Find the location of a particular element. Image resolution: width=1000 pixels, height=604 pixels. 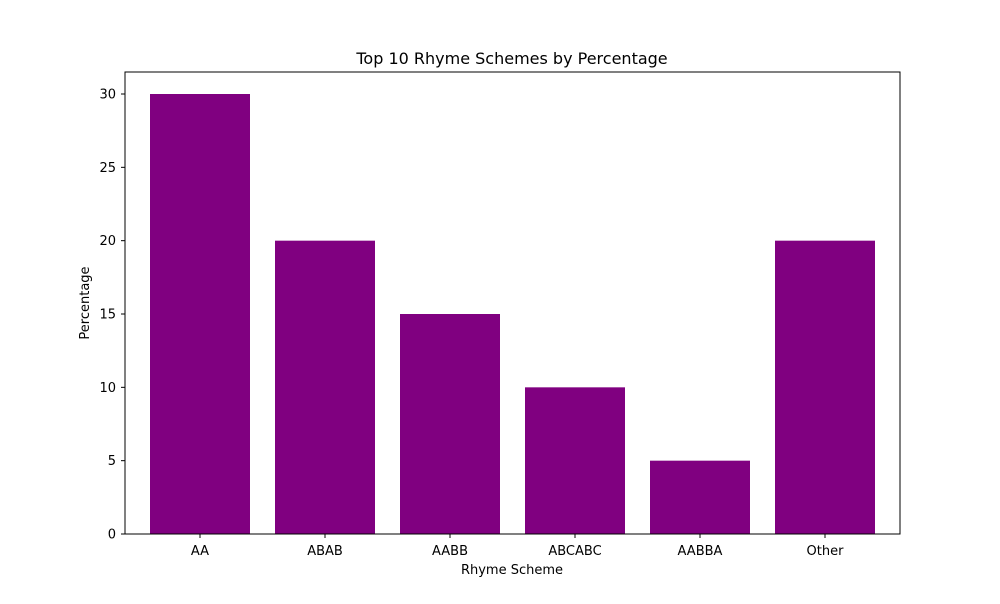

x-tick-label: AABBA is located at coordinates (700, 551).